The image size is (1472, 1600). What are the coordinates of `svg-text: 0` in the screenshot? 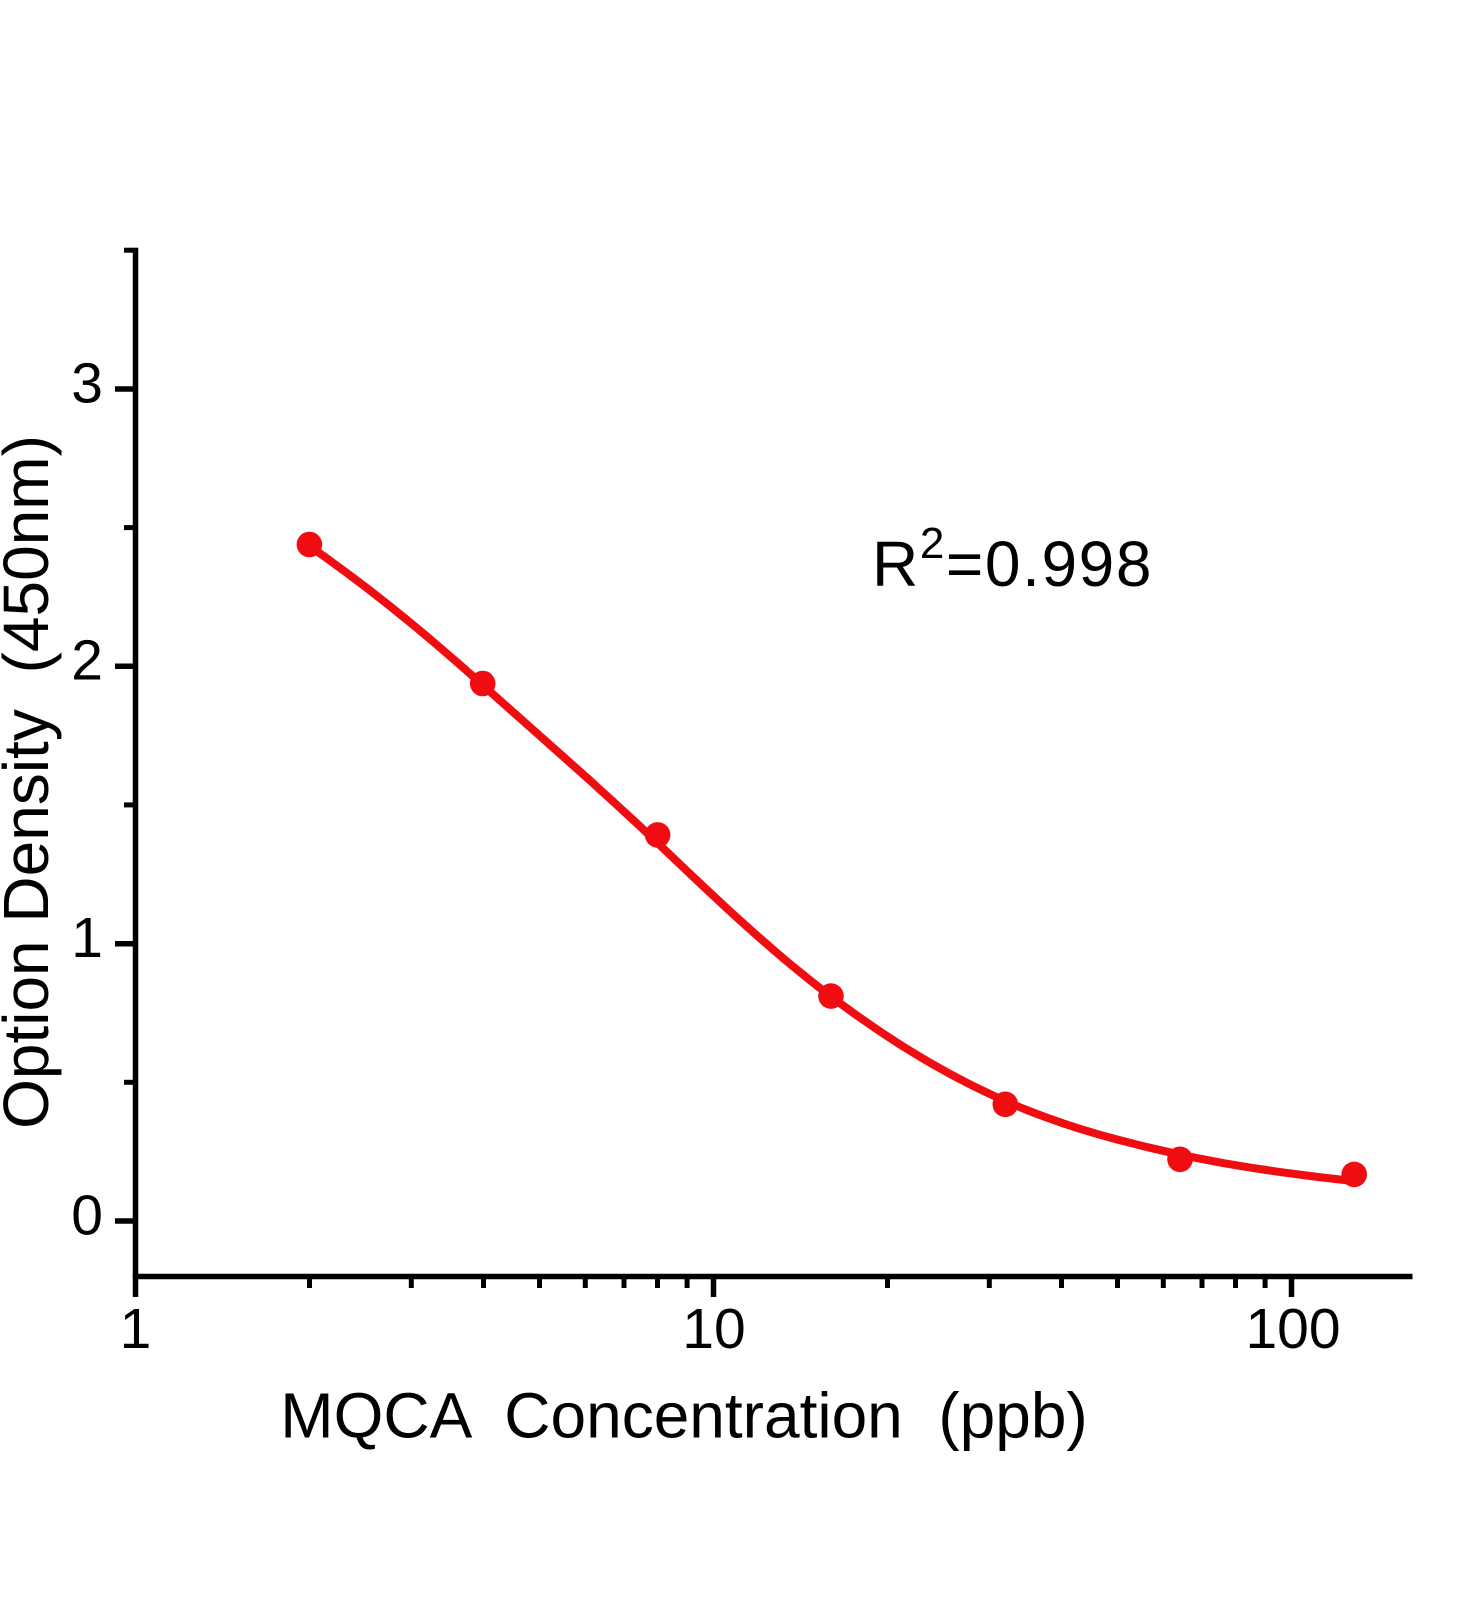 It's located at (87, 1215).